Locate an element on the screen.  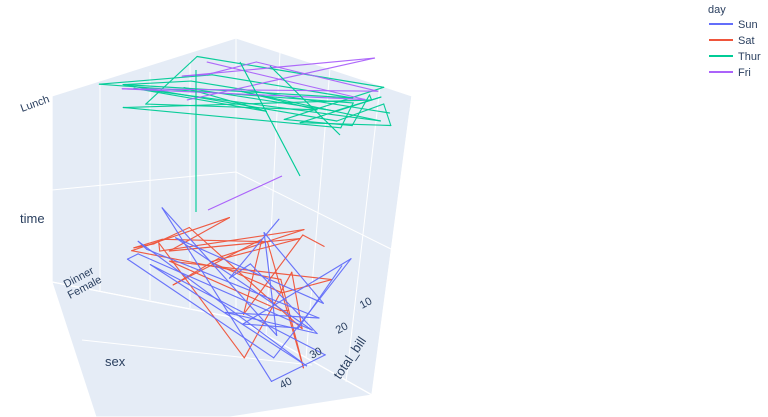
legend-label-thur: Thur is located at coordinates (749, 57).